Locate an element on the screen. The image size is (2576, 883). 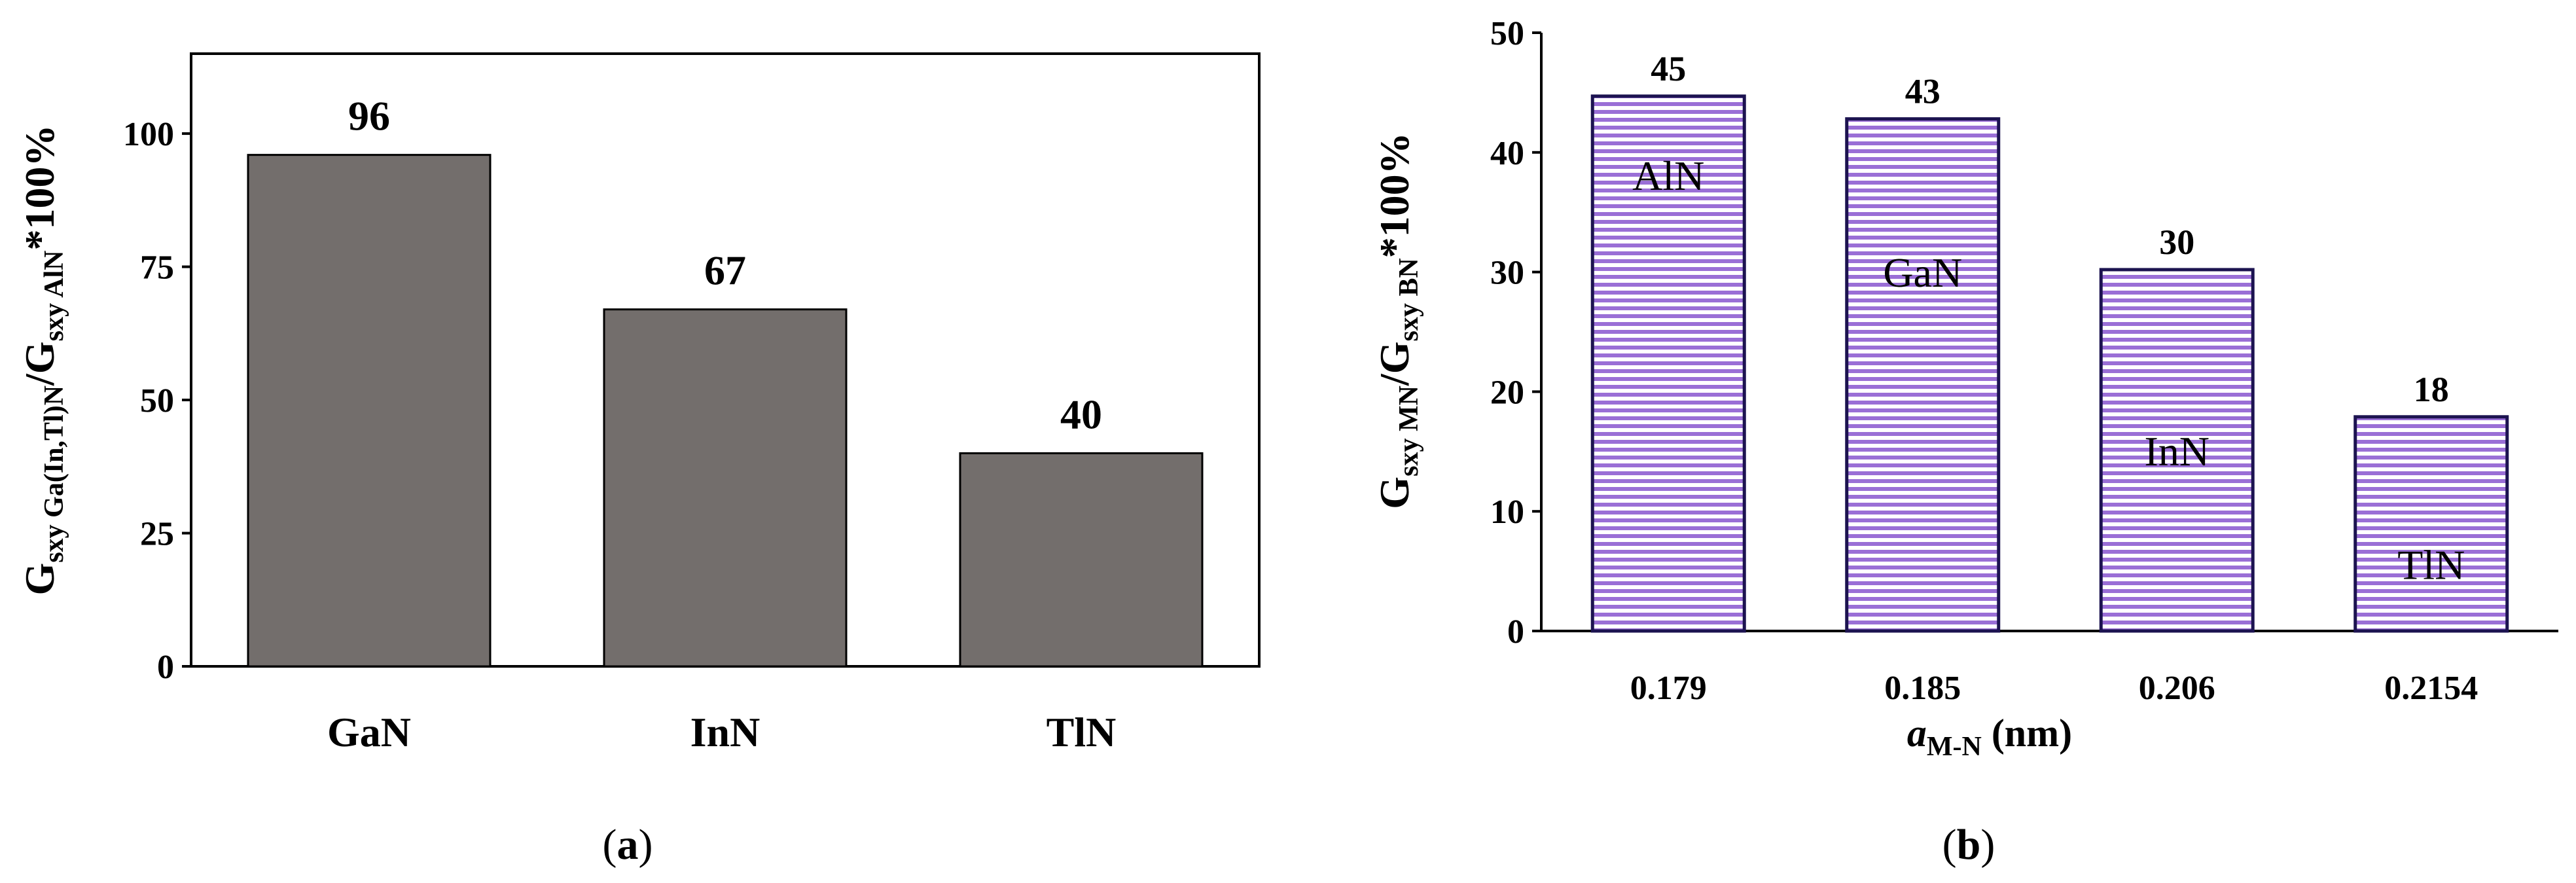
data-labels-a: 96 67 40 is located at coordinates (725, 266).